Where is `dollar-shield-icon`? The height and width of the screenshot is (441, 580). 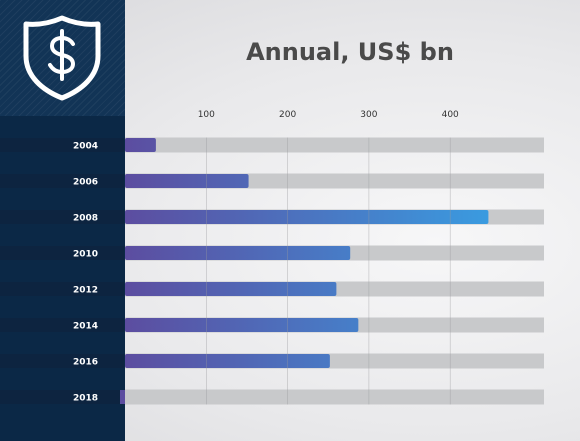 dollar-shield-icon is located at coordinates (62, 58).